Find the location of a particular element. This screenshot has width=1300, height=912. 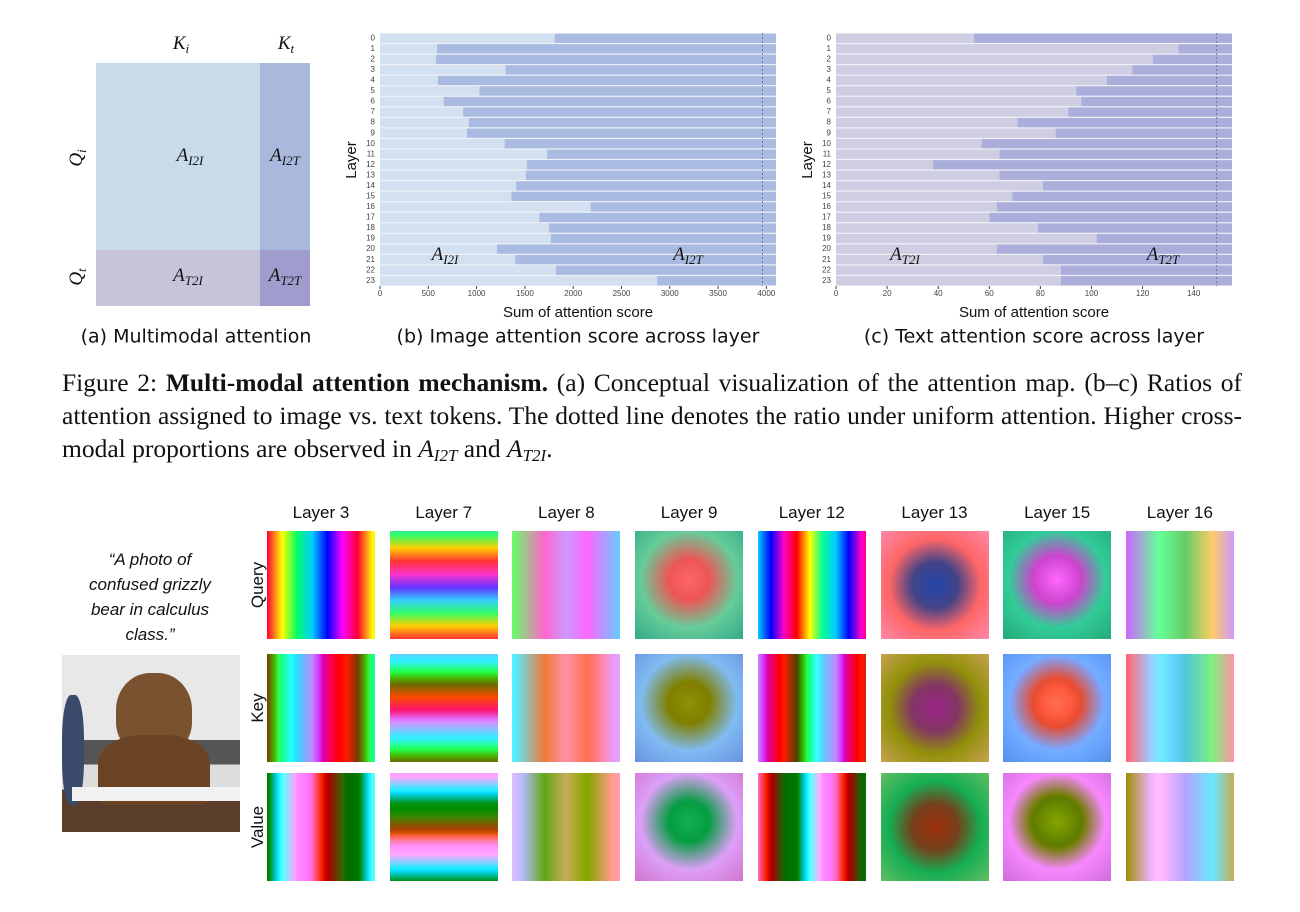

row-label: Value is located at coordinates (257, 827).